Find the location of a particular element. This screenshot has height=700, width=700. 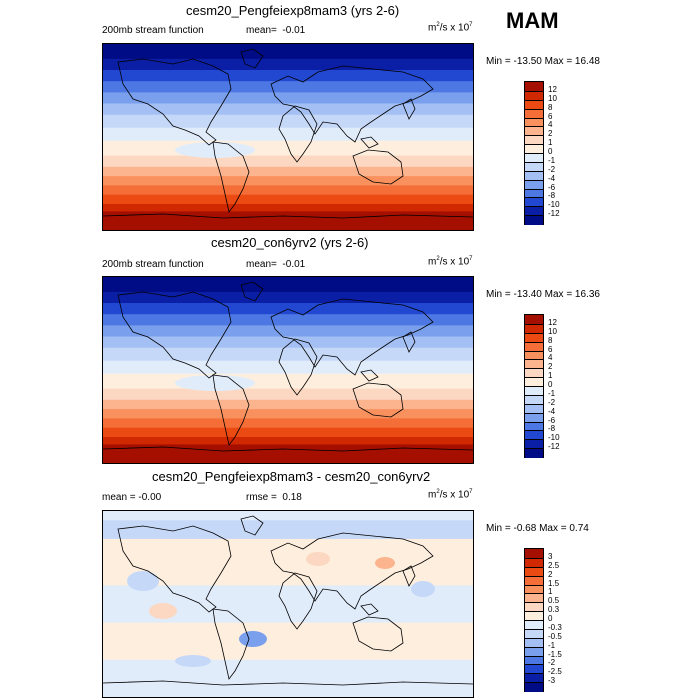

panel3-map is located at coordinates (288, 604).